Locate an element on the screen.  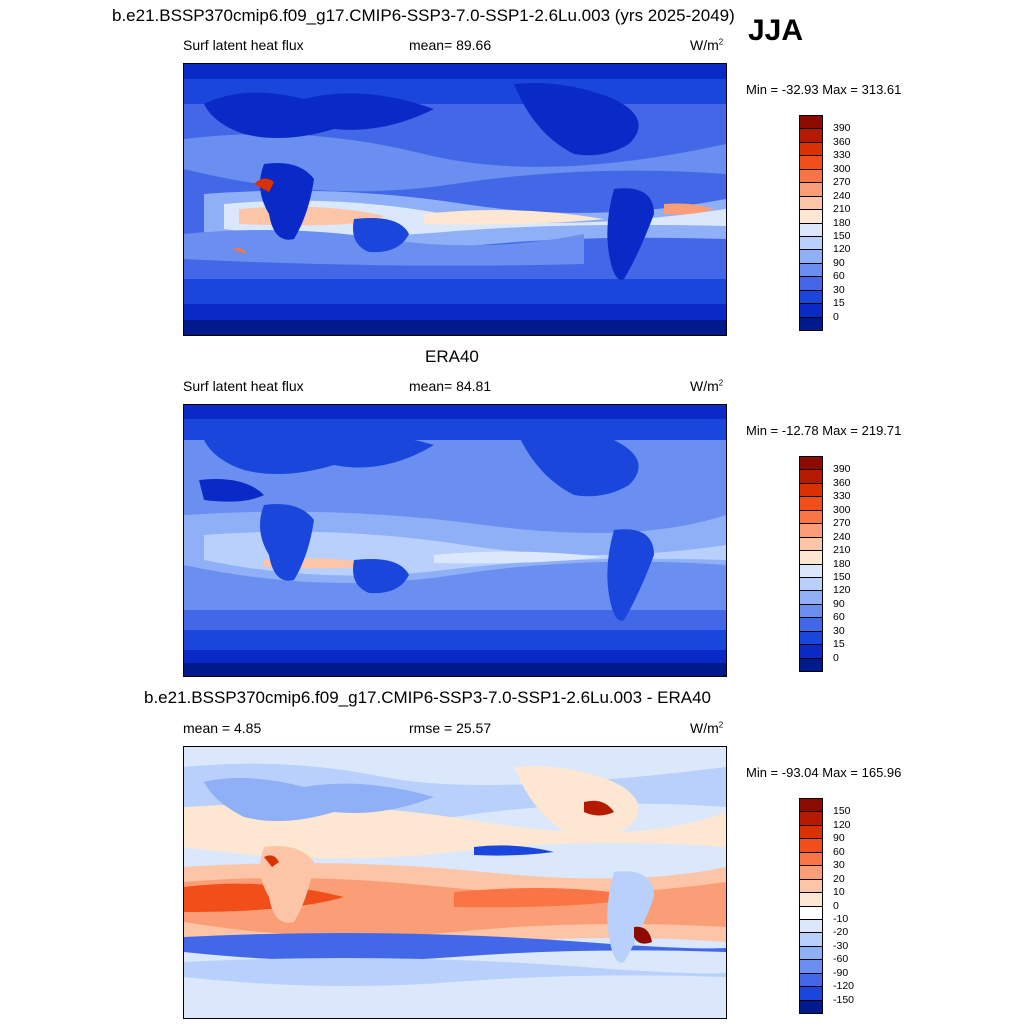
colorbar-tick-label: 10 is located at coordinates (839, 892).